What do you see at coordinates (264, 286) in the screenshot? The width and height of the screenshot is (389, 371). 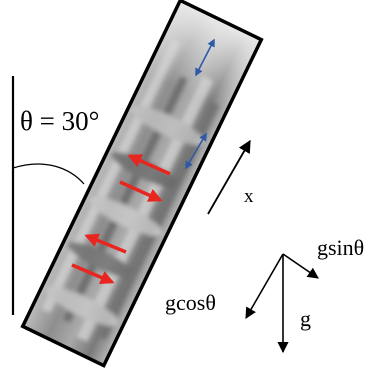 I see `g-cos-arrow` at bounding box center [264, 286].